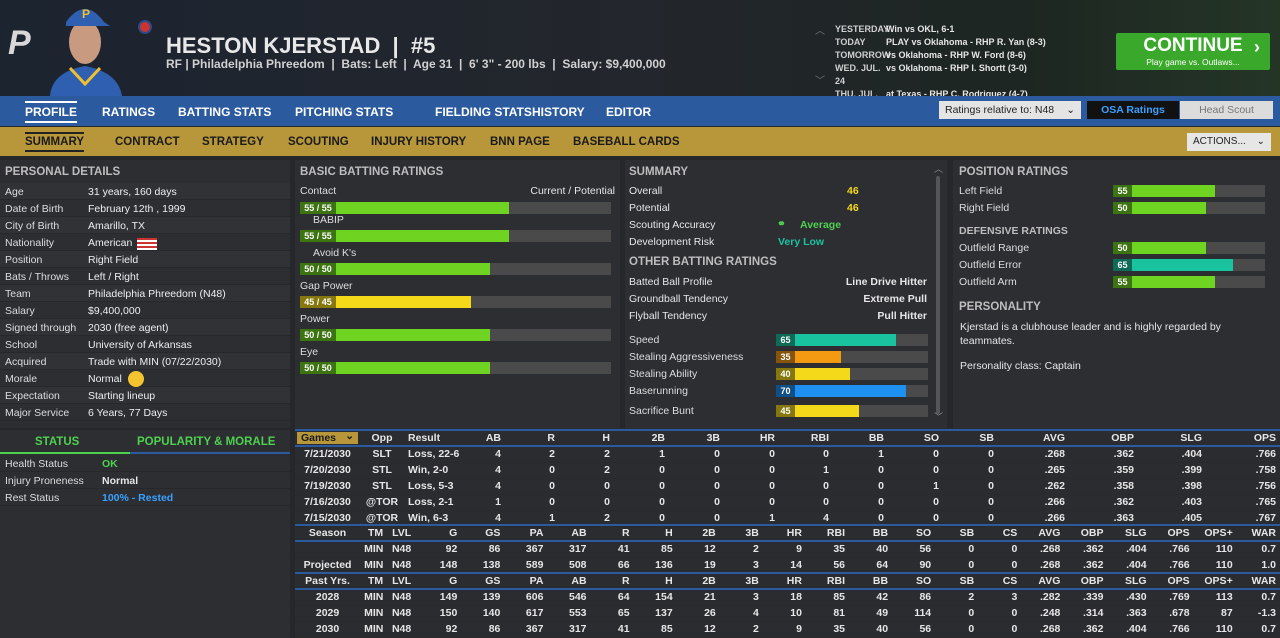 The image size is (1280, 638). What do you see at coordinates (1193, 51) in the screenshot?
I see `continue-button: CONTINUE Play game vs. Outlaws... ›` at bounding box center [1193, 51].